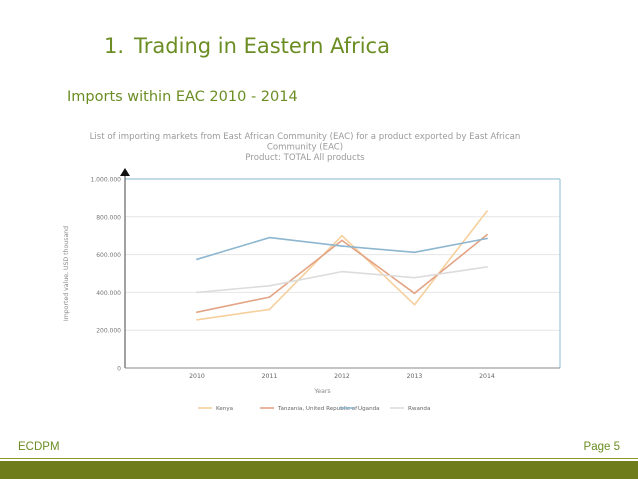 This screenshot has width=638, height=479. I want to click on footer-bar, so click(319, 470).